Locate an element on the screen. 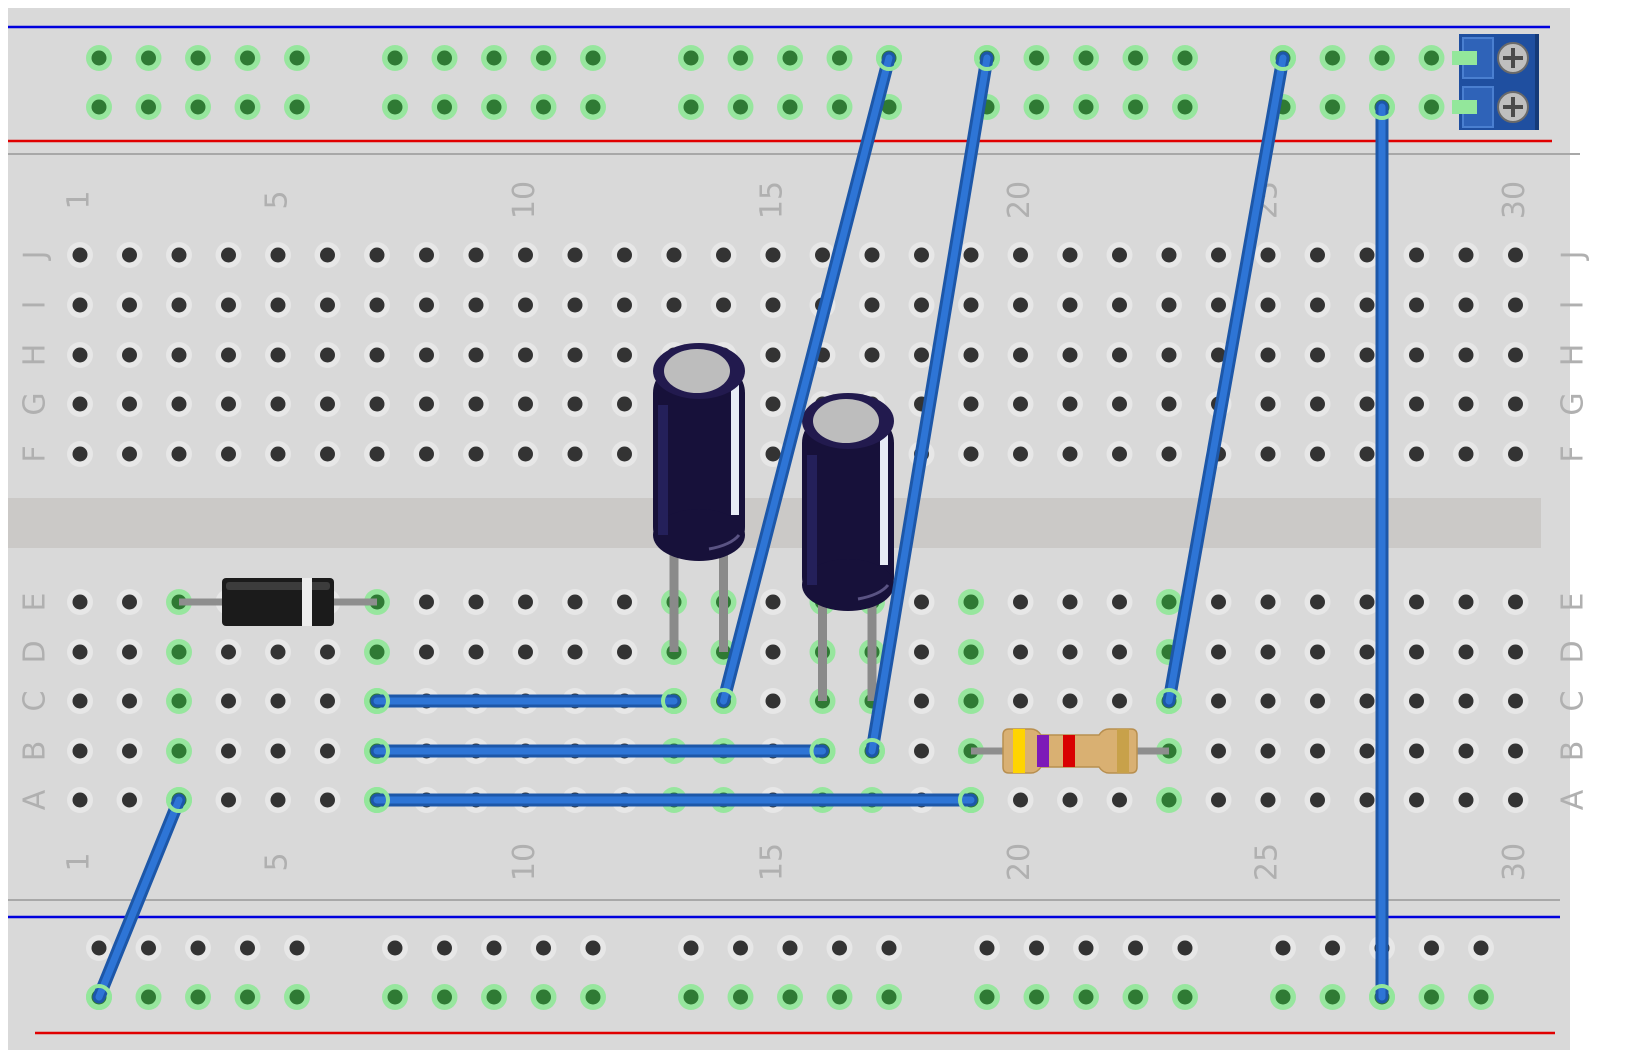 The height and width of the screenshot is (1055, 1625). hole-d9 is located at coordinates (476, 652).